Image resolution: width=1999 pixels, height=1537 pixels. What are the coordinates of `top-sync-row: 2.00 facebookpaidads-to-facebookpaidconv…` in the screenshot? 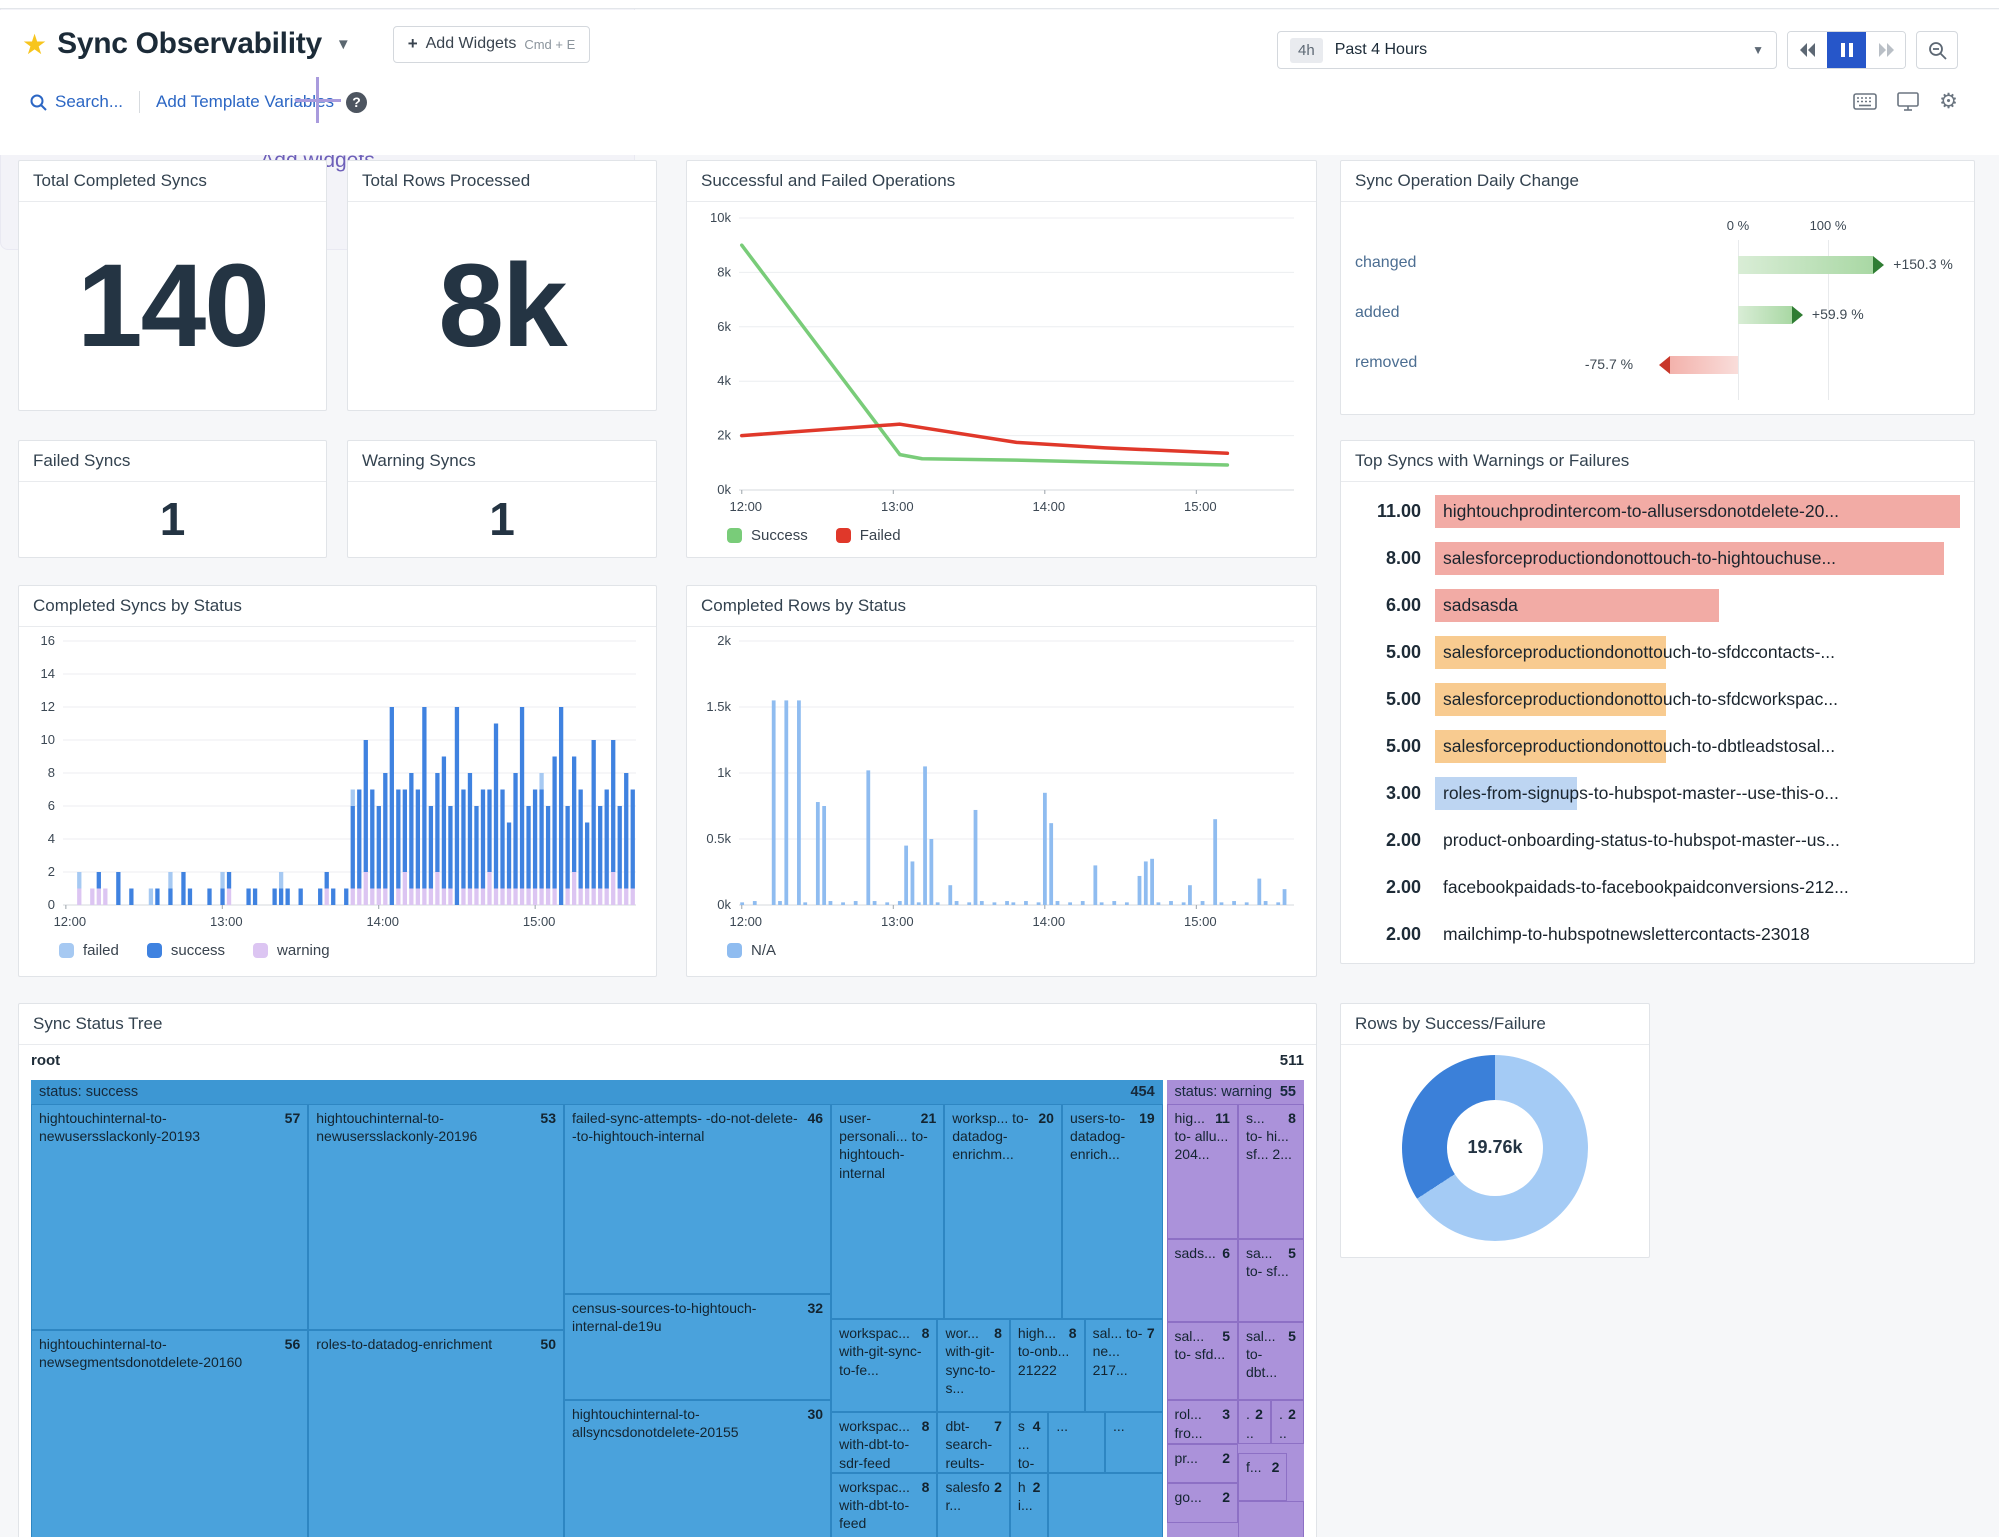 It's located at (1657, 887).